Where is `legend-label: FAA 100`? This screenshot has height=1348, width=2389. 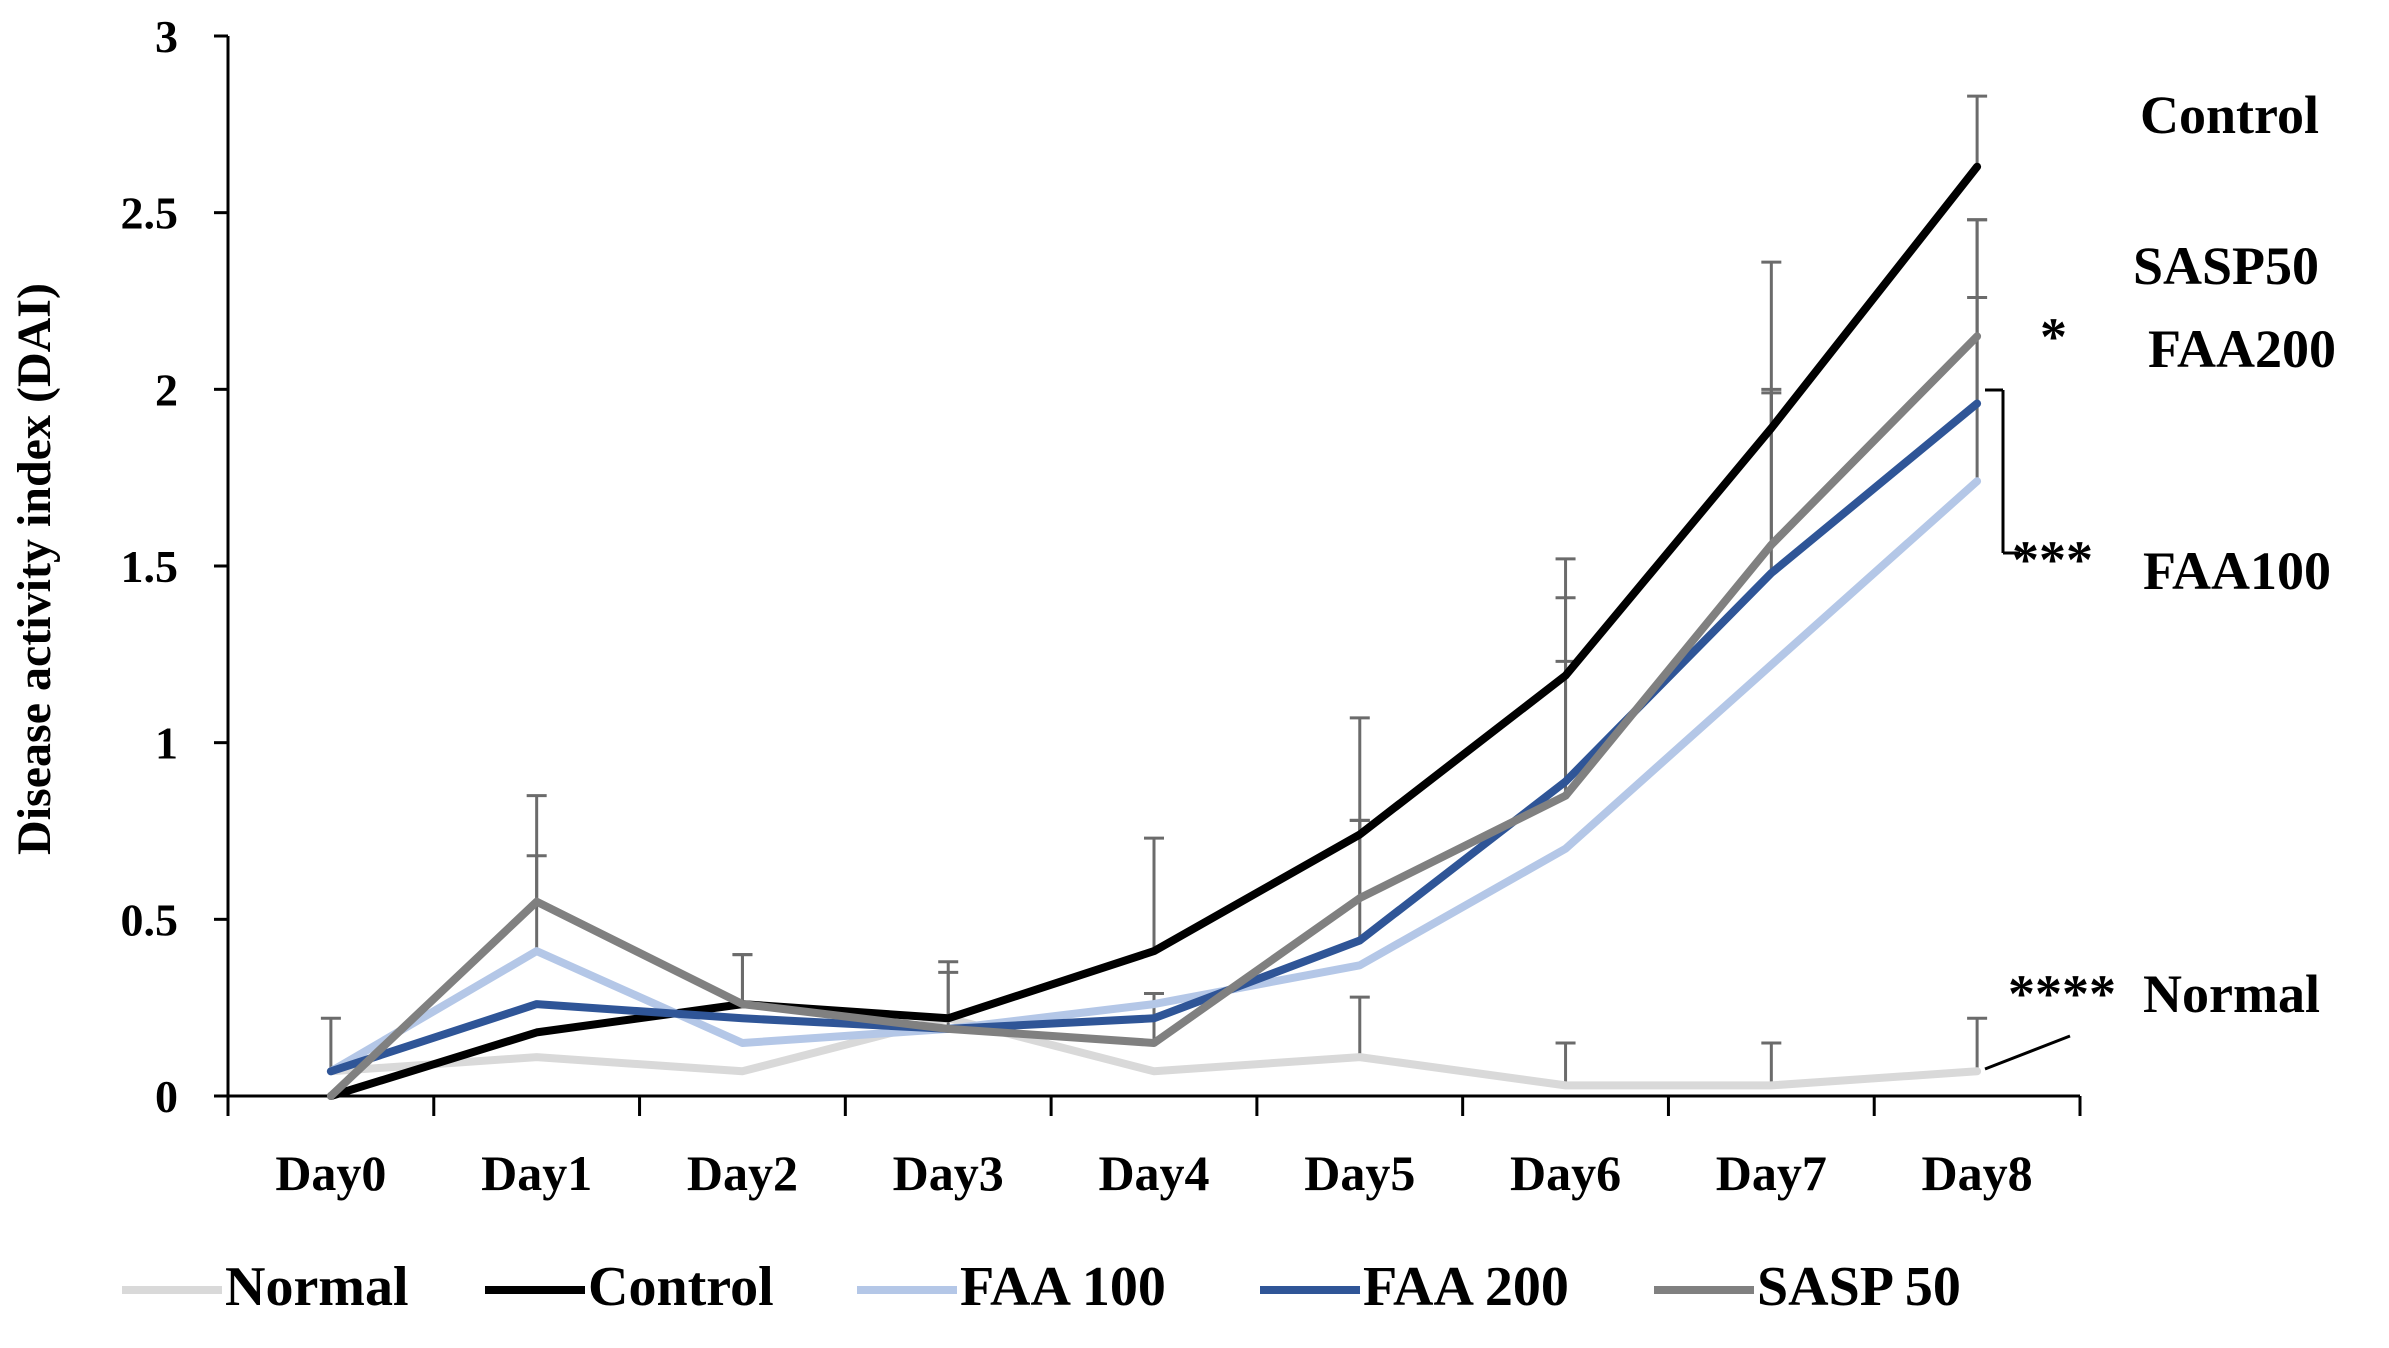
legend-label: FAA 100 is located at coordinates (1063, 1287).